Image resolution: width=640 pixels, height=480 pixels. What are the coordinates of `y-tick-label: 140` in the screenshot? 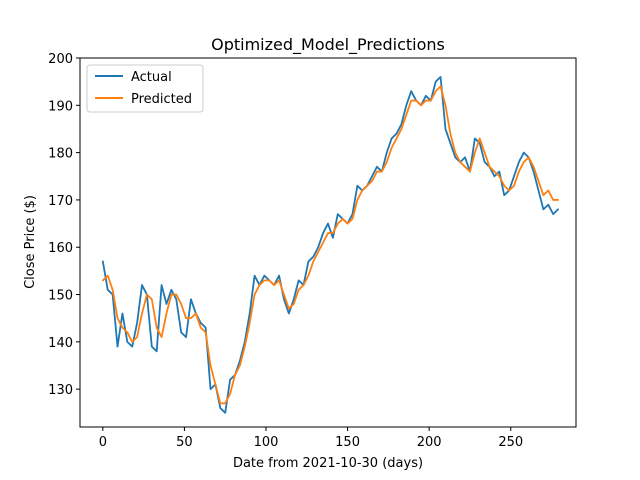 It's located at (60, 343).